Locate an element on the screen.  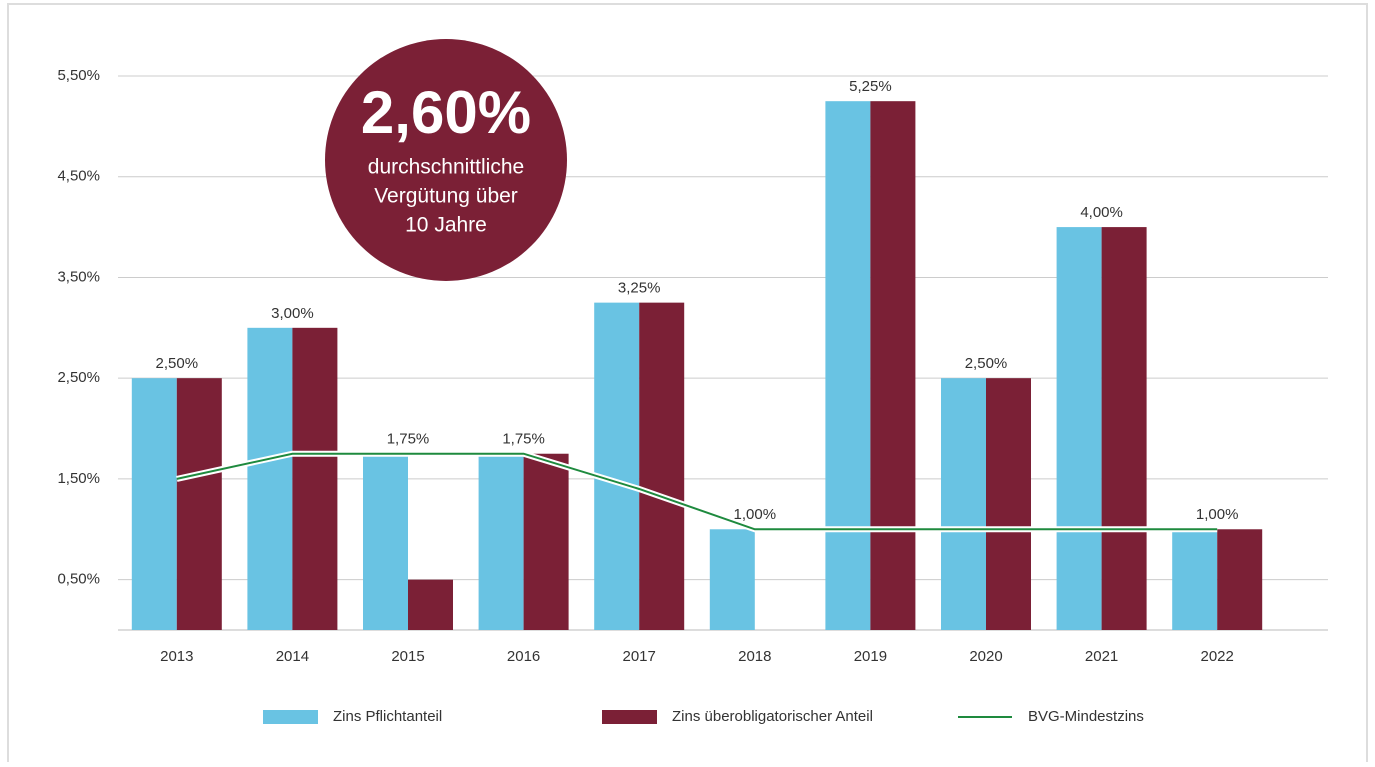
data-label: 3,25% is located at coordinates (639, 288).